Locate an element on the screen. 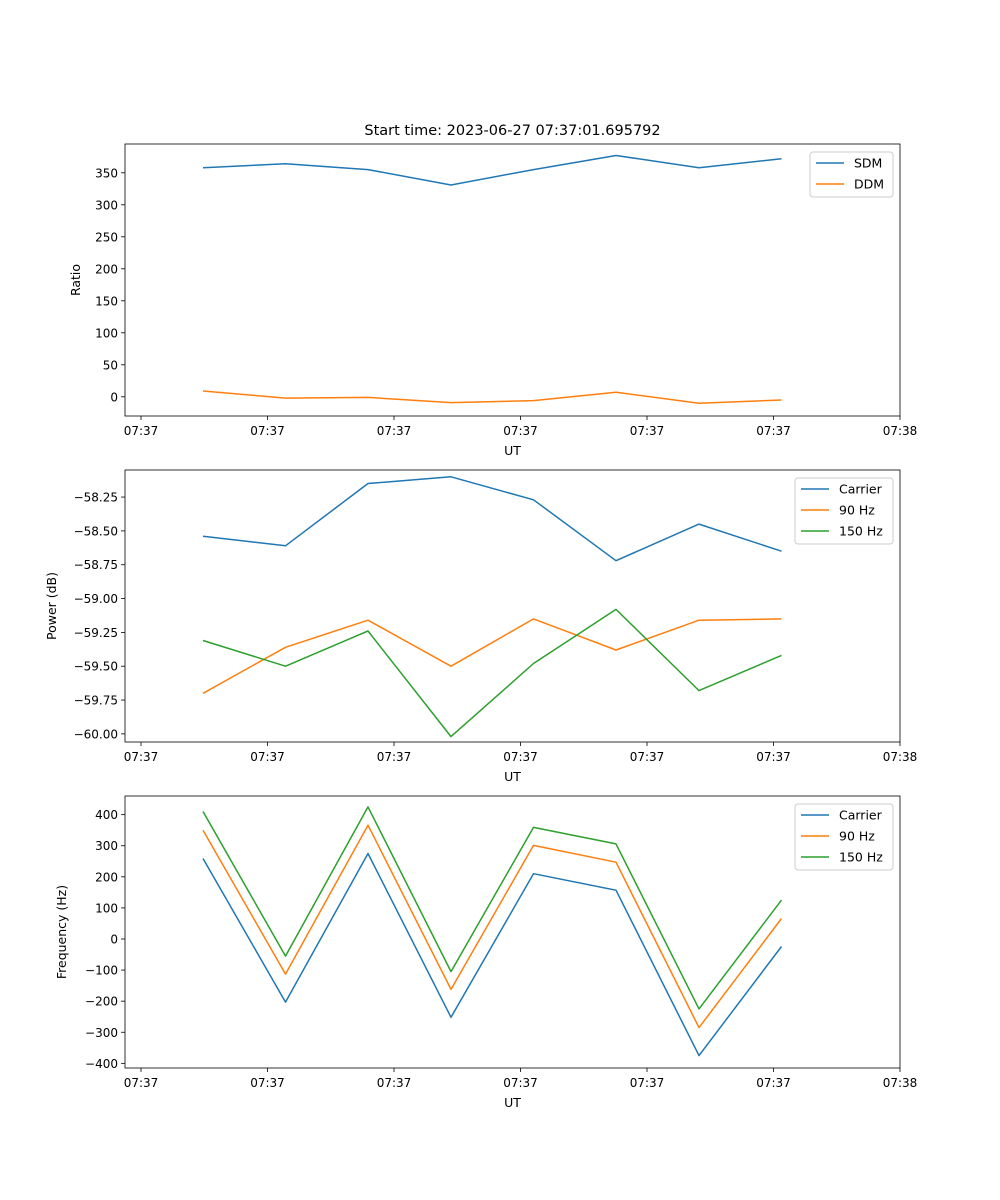 Image resolution: width=1000 pixels, height=1200 pixels. y-tick-label: −58.25 is located at coordinates (96, 498).